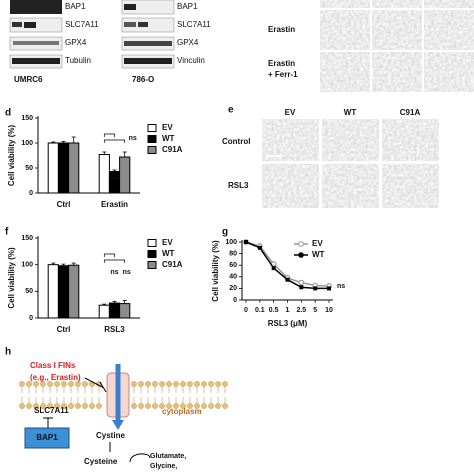 This screenshot has width=474, height=474. I want to click on regulator-box, so click(47, 438).